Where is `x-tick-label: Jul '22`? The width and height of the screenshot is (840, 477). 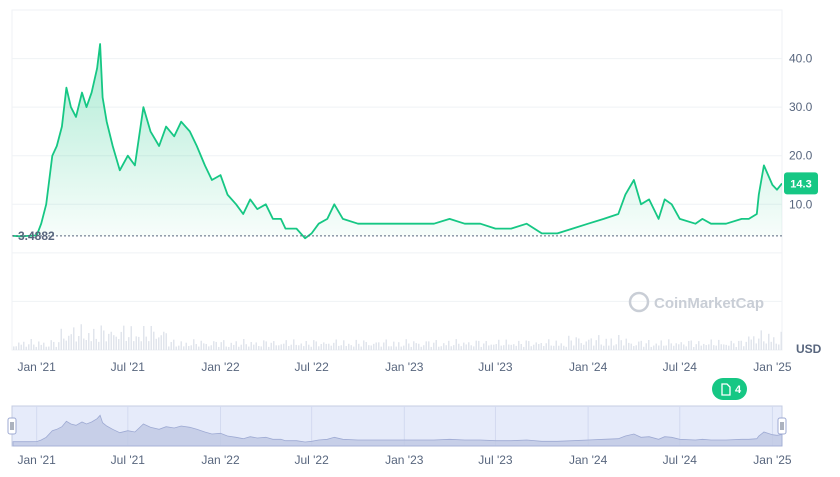
x-tick-label: Jul '22 is located at coordinates (311, 367).